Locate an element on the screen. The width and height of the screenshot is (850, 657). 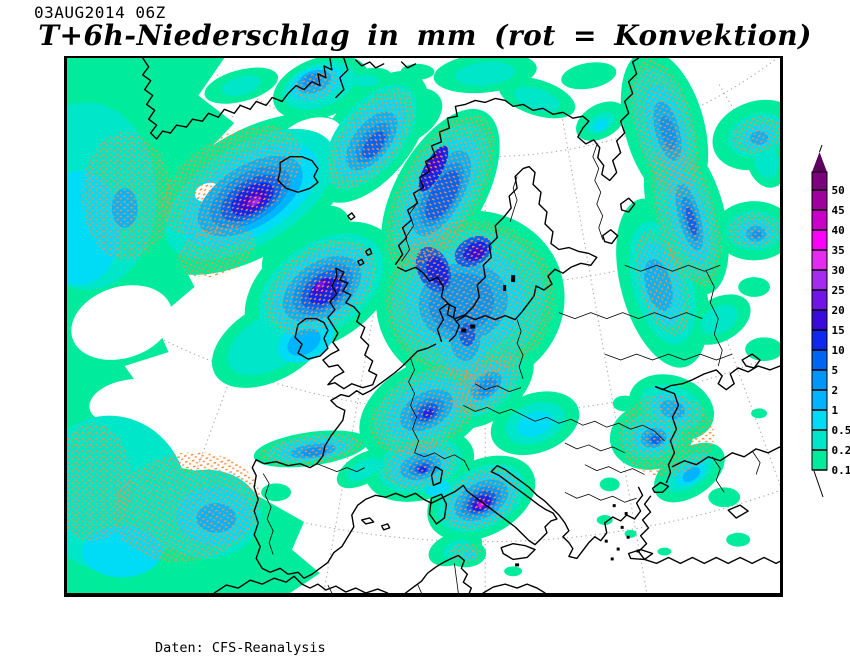
legend-label: 50 is located at coordinates (838, 190).